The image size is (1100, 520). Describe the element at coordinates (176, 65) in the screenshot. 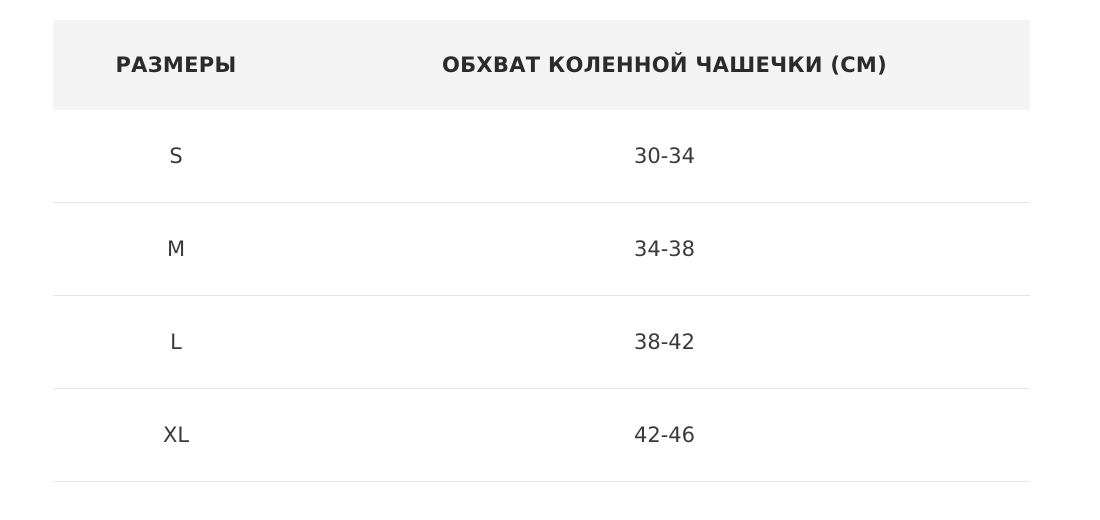

I see `header-sizes: РАЗМЕРЫ` at that location.